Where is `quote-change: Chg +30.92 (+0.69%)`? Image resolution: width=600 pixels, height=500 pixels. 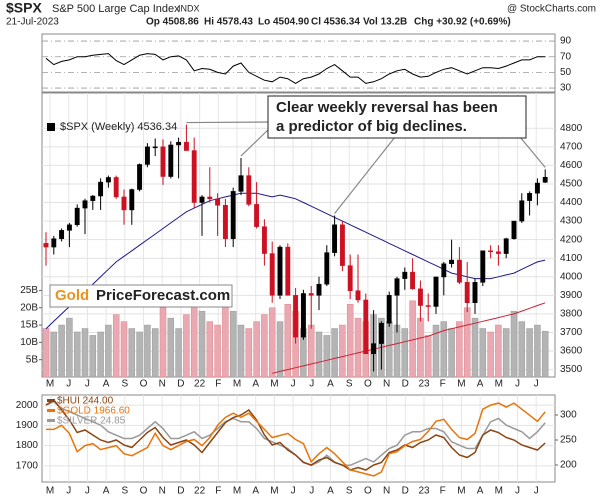
quote-change: Chg +30.92 (+0.69%) is located at coordinates (462, 22).